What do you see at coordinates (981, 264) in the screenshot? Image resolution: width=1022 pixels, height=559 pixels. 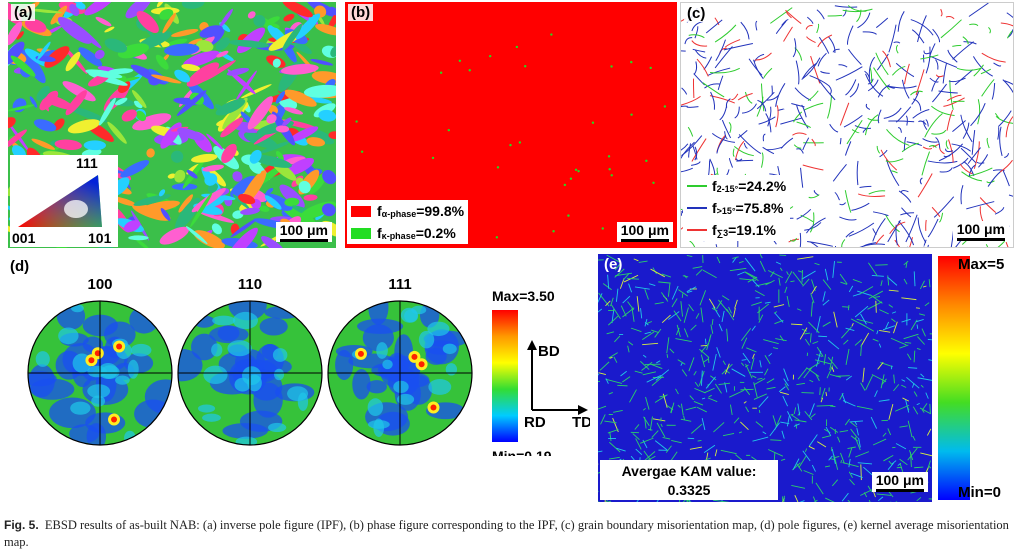 I see `kam-colorbar-max: Max=5` at bounding box center [981, 264].